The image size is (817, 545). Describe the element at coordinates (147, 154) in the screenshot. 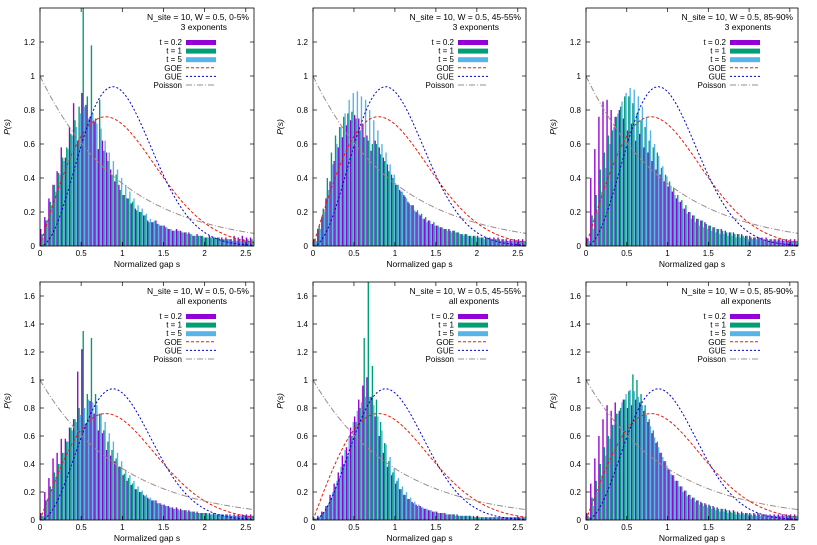

I see `poisson-curve` at that location.